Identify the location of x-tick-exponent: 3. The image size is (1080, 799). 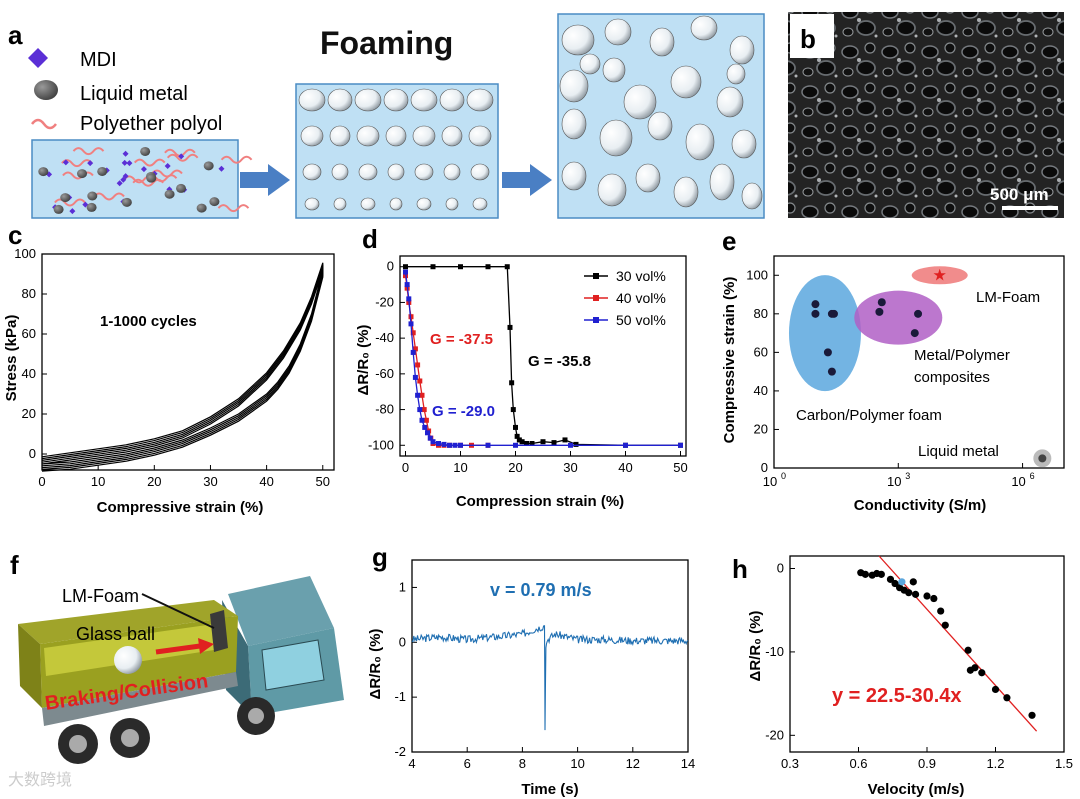
(907, 476).